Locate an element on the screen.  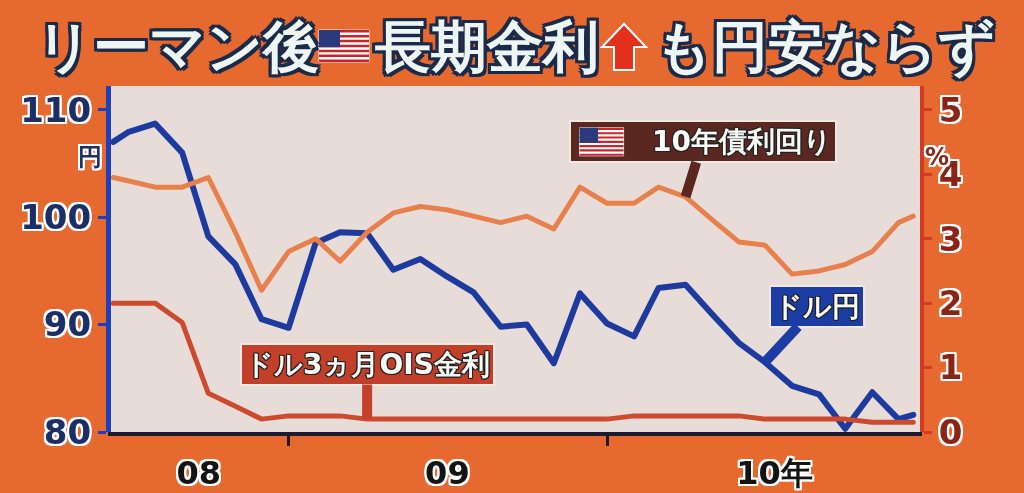
y2-tick-label: 3 is located at coordinates (950, 238).